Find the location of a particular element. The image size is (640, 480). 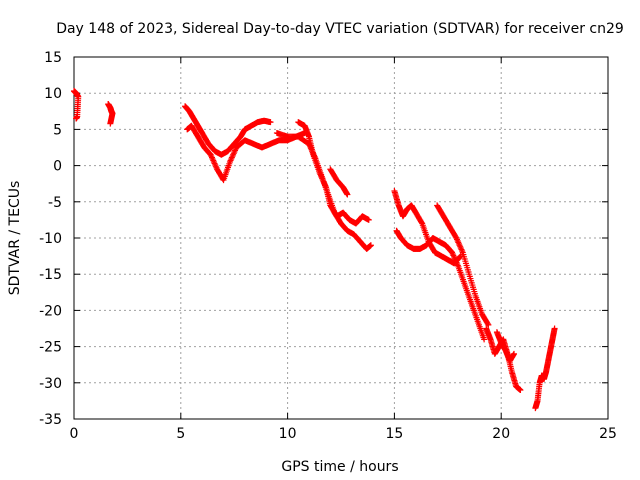

y-tick-label: 15 is located at coordinates (53, 58).